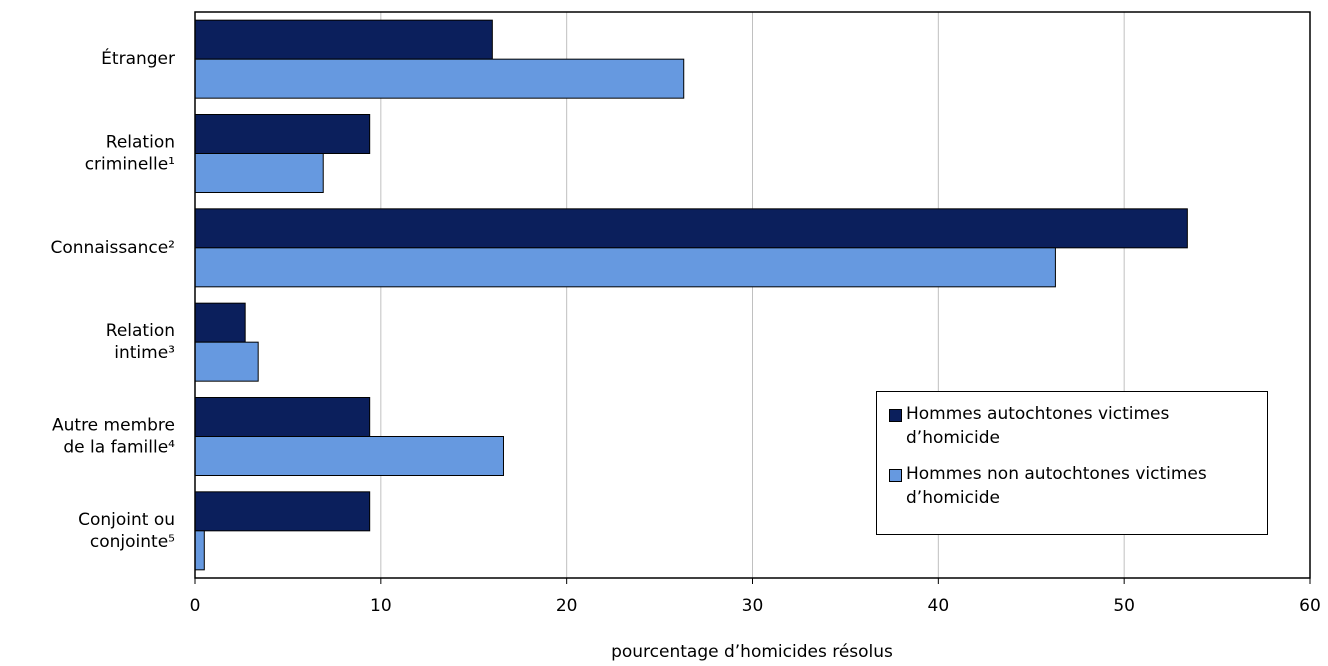 This screenshot has height=666, width=1328. Describe the element at coordinates (195, 606) in the screenshot. I see `x-tick-label: 0` at that location.